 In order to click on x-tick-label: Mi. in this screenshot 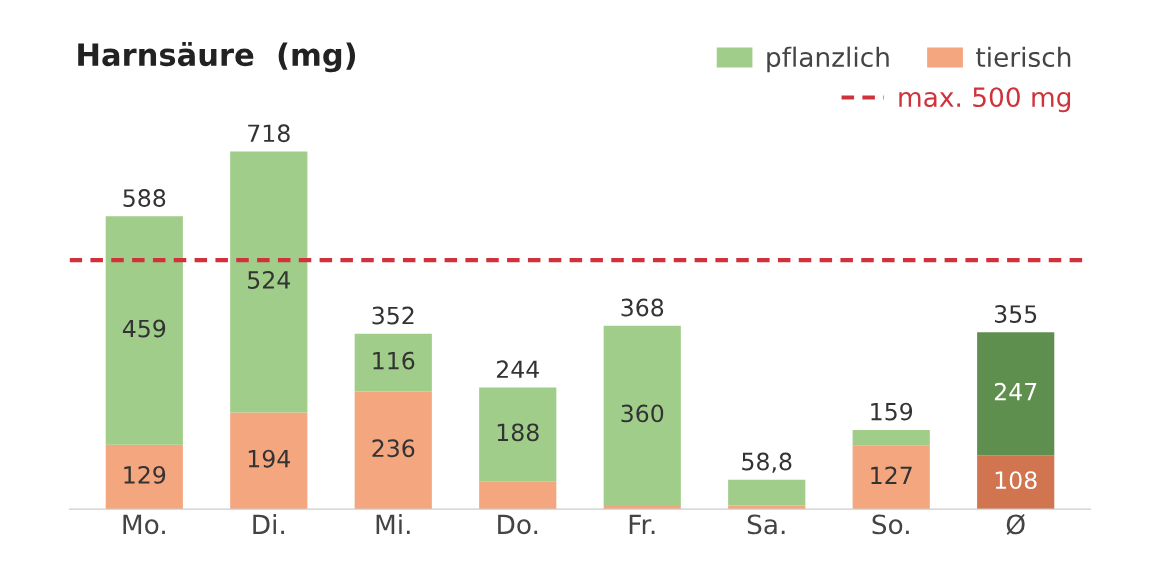, I will do `click(393, 523)`.